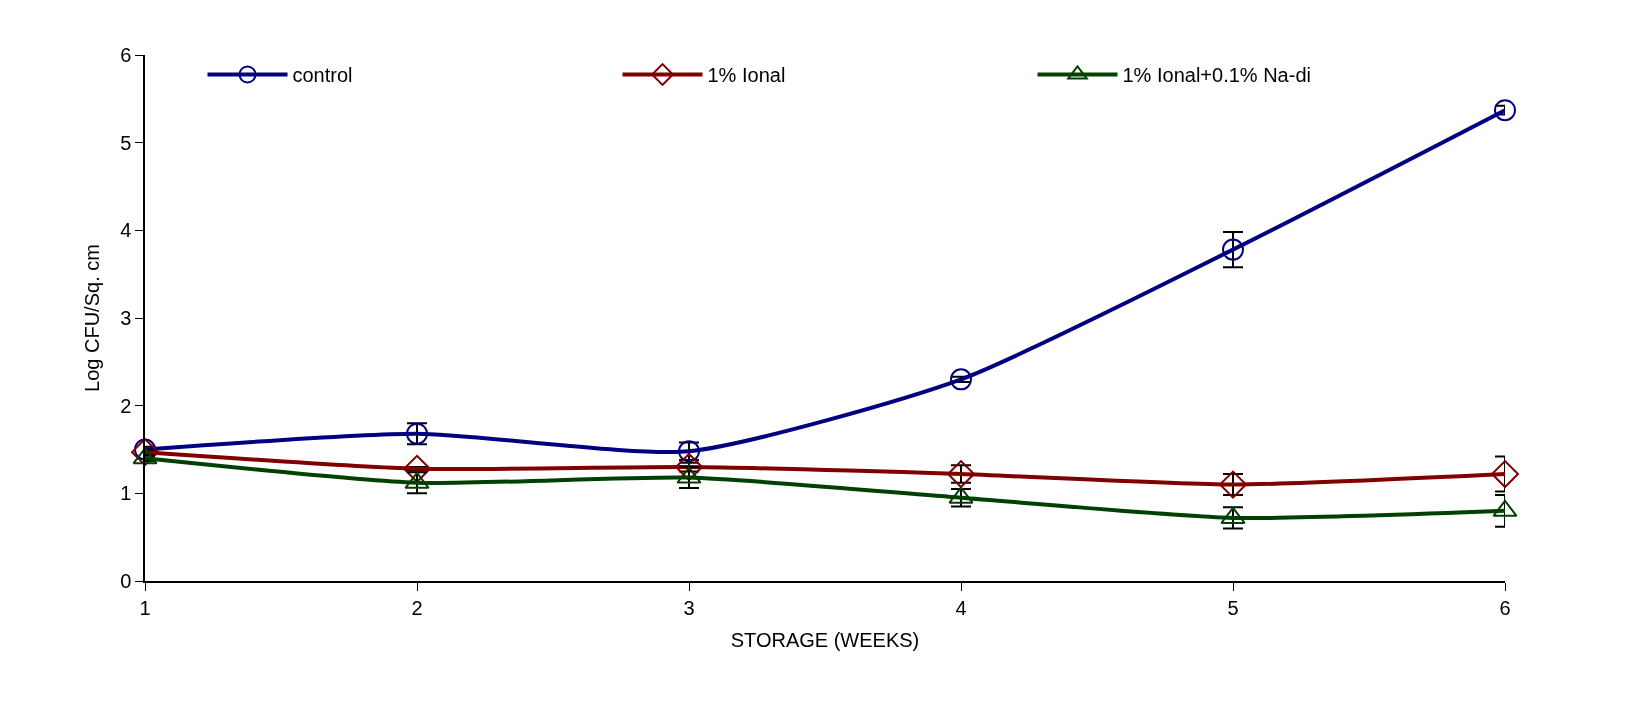 This screenshot has width=1645, height=711. I want to click on x-tick-label: 5, so click(1233, 607).